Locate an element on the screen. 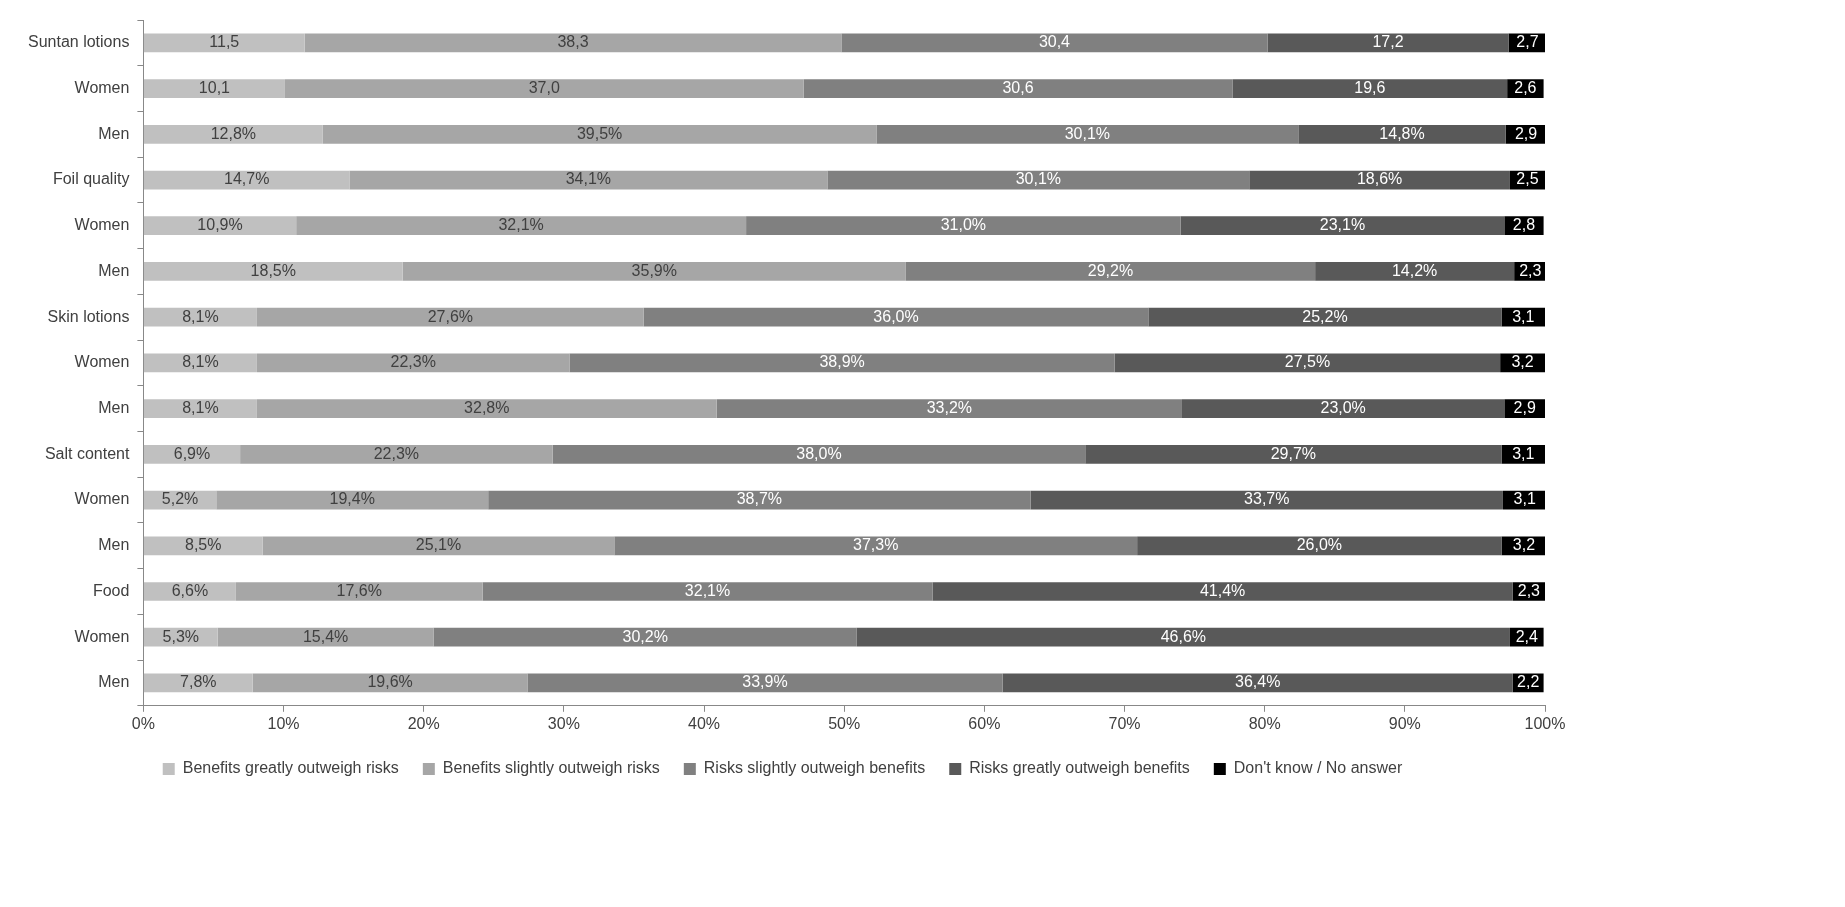  data-label: 6,6% is located at coordinates (190, 590).